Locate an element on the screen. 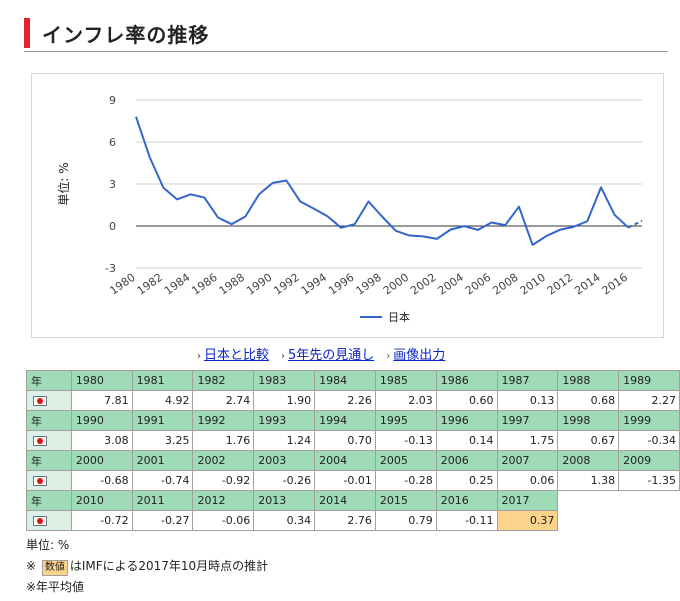  legend-label-japan: 日本 is located at coordinates (399, 317).